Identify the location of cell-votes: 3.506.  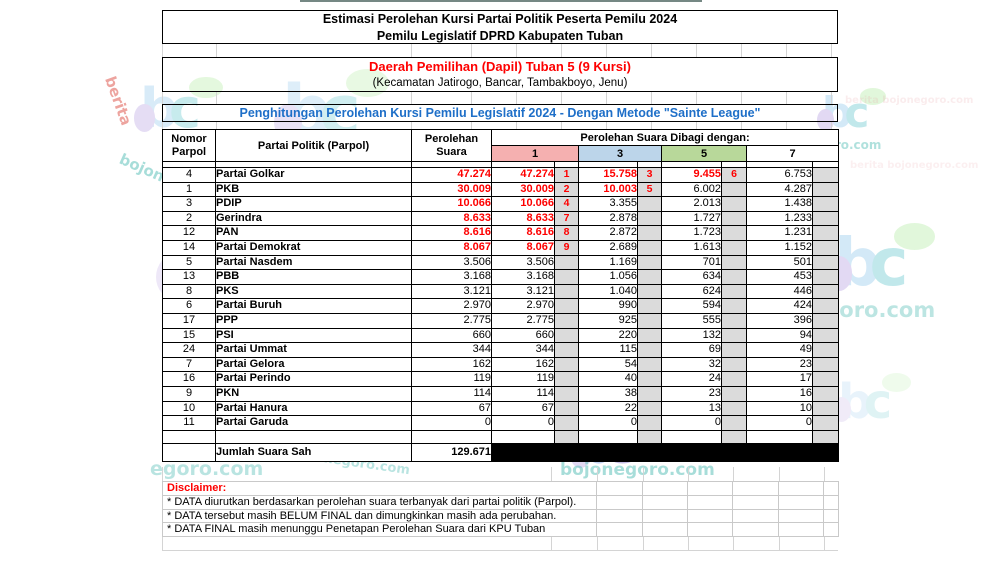
(451, 262).